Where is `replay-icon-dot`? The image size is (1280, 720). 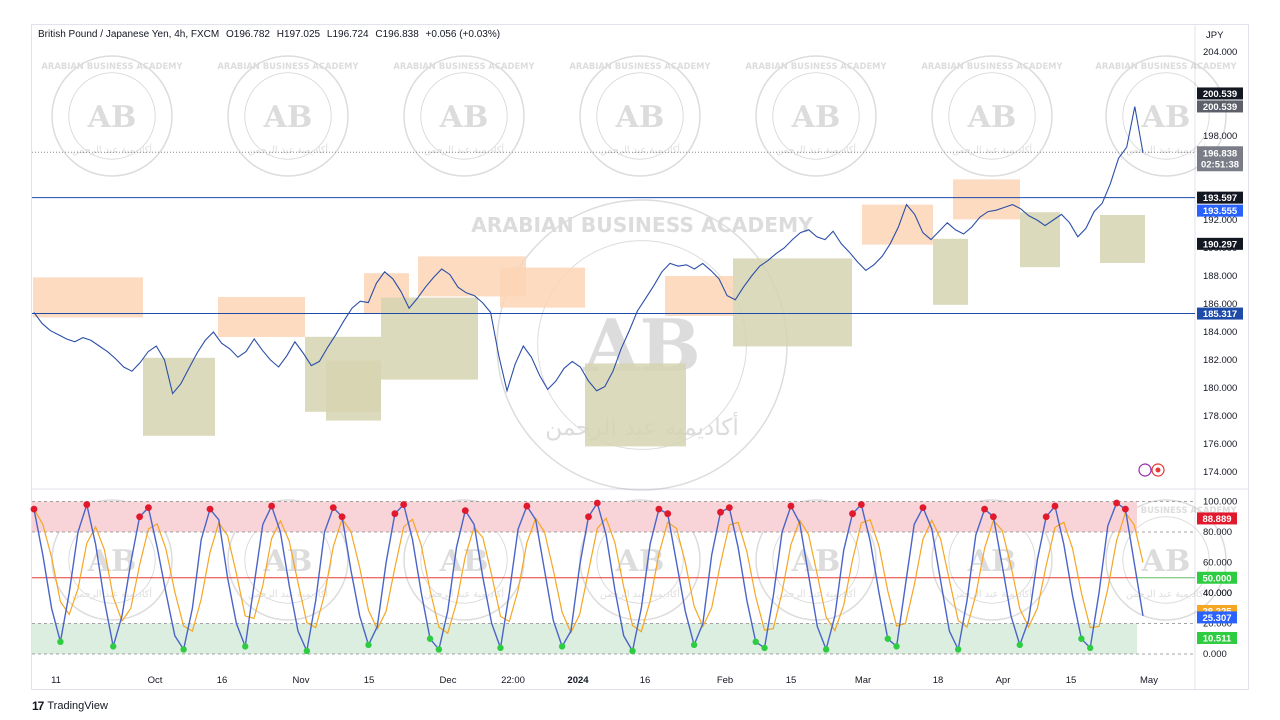
replay-icon-dot is located at coordinates (1158, 470).